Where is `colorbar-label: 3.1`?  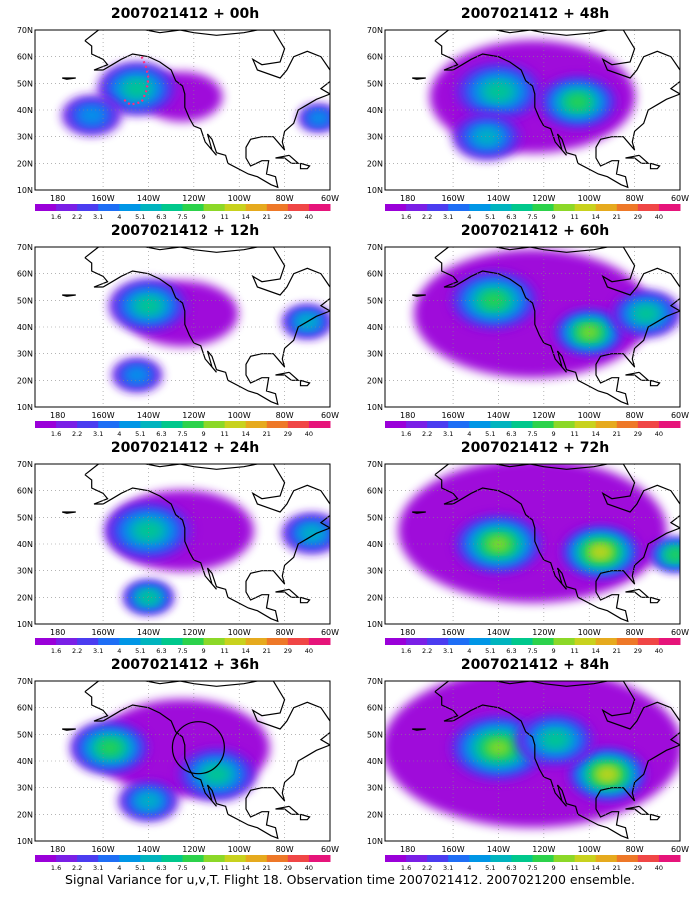
colorbar-label: 3.1 is located at coordinates (98, 867).